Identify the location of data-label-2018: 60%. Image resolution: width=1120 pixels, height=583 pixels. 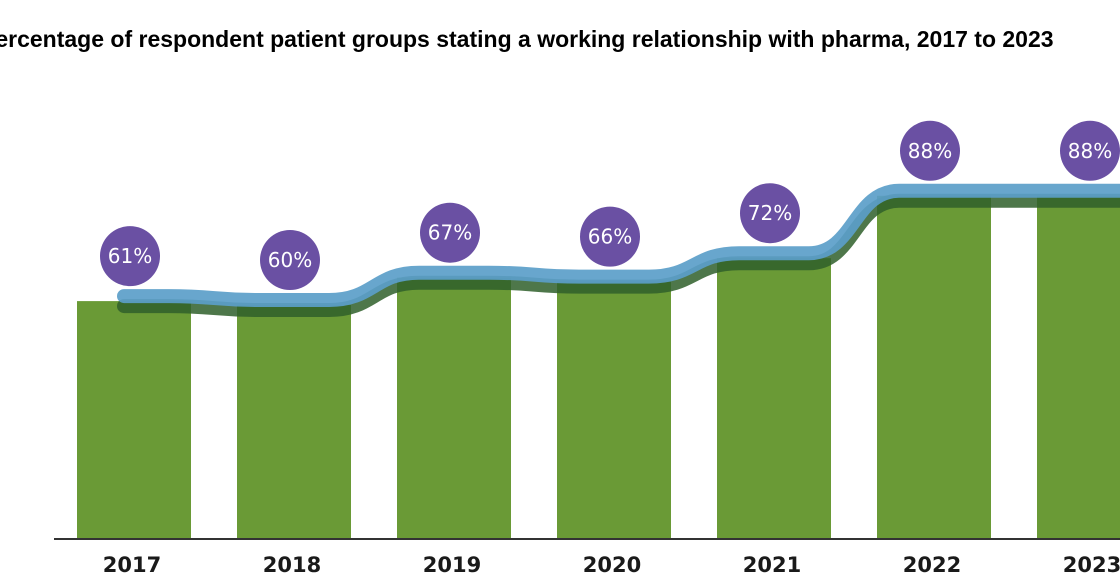
(290, 260).